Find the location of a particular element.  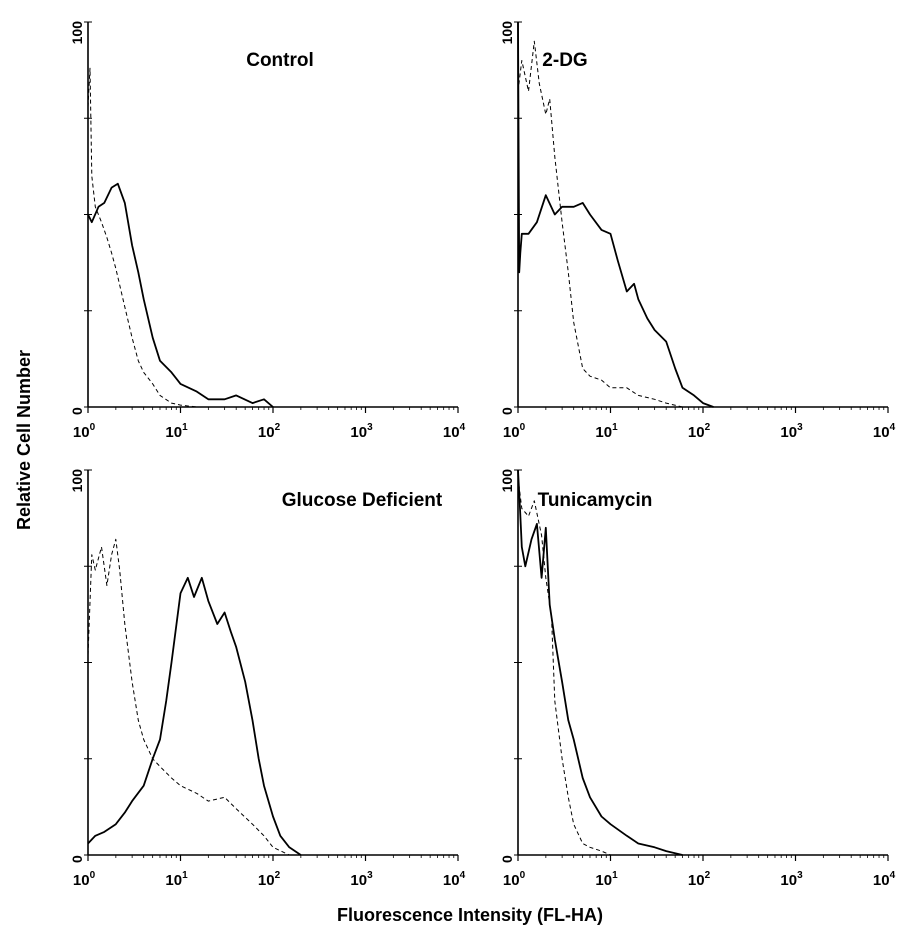

y-axis-title: Relative Cell Number is located at coordinates (24, 440).